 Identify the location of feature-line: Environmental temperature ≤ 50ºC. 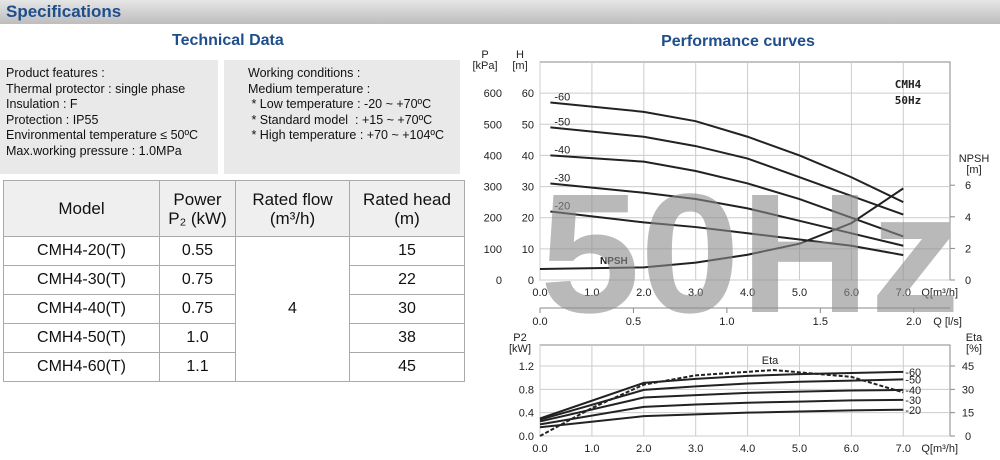
(102, 135).